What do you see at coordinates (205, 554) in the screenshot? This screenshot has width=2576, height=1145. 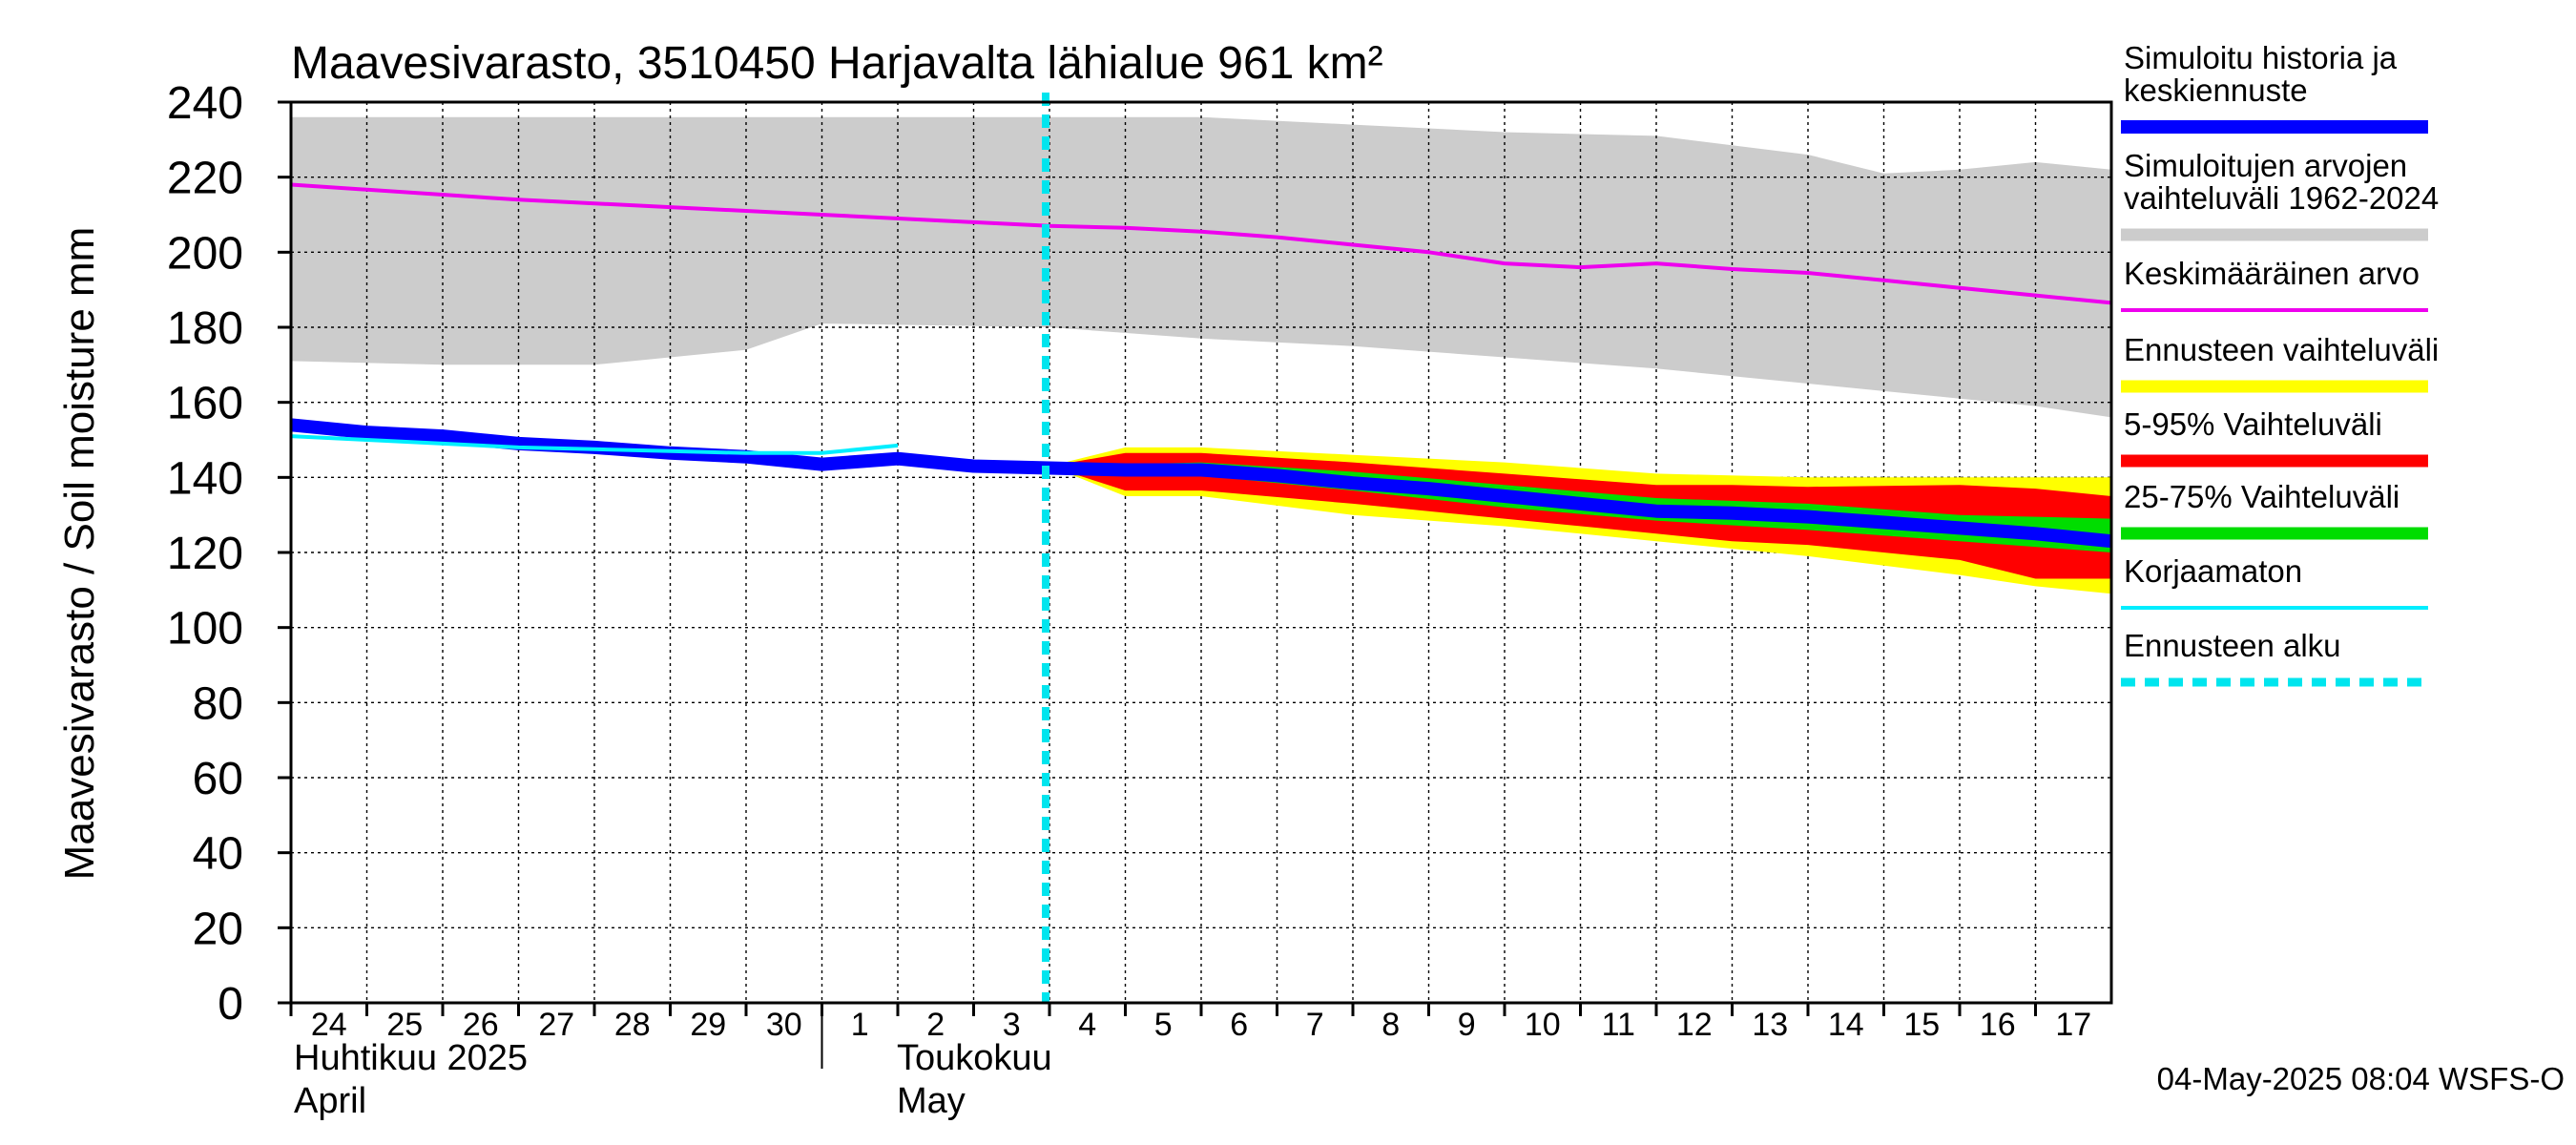 I see `y-tick-label: 120` at bounding box center [205, 554].